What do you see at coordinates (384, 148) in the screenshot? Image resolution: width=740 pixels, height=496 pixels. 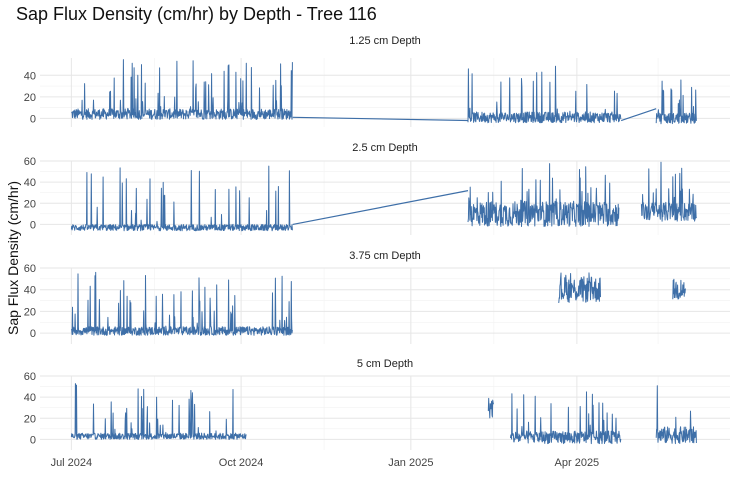 I see `facet-label: 2.5 cm Depth` at bounding box center [384, 148].